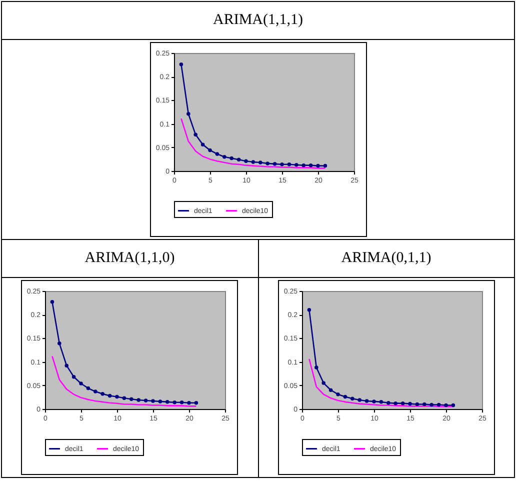 Image resolution: width=516 pixels, height=489 pixels. I want to click on chart-title: ARIMA(1,1,0), so click(130, 259).